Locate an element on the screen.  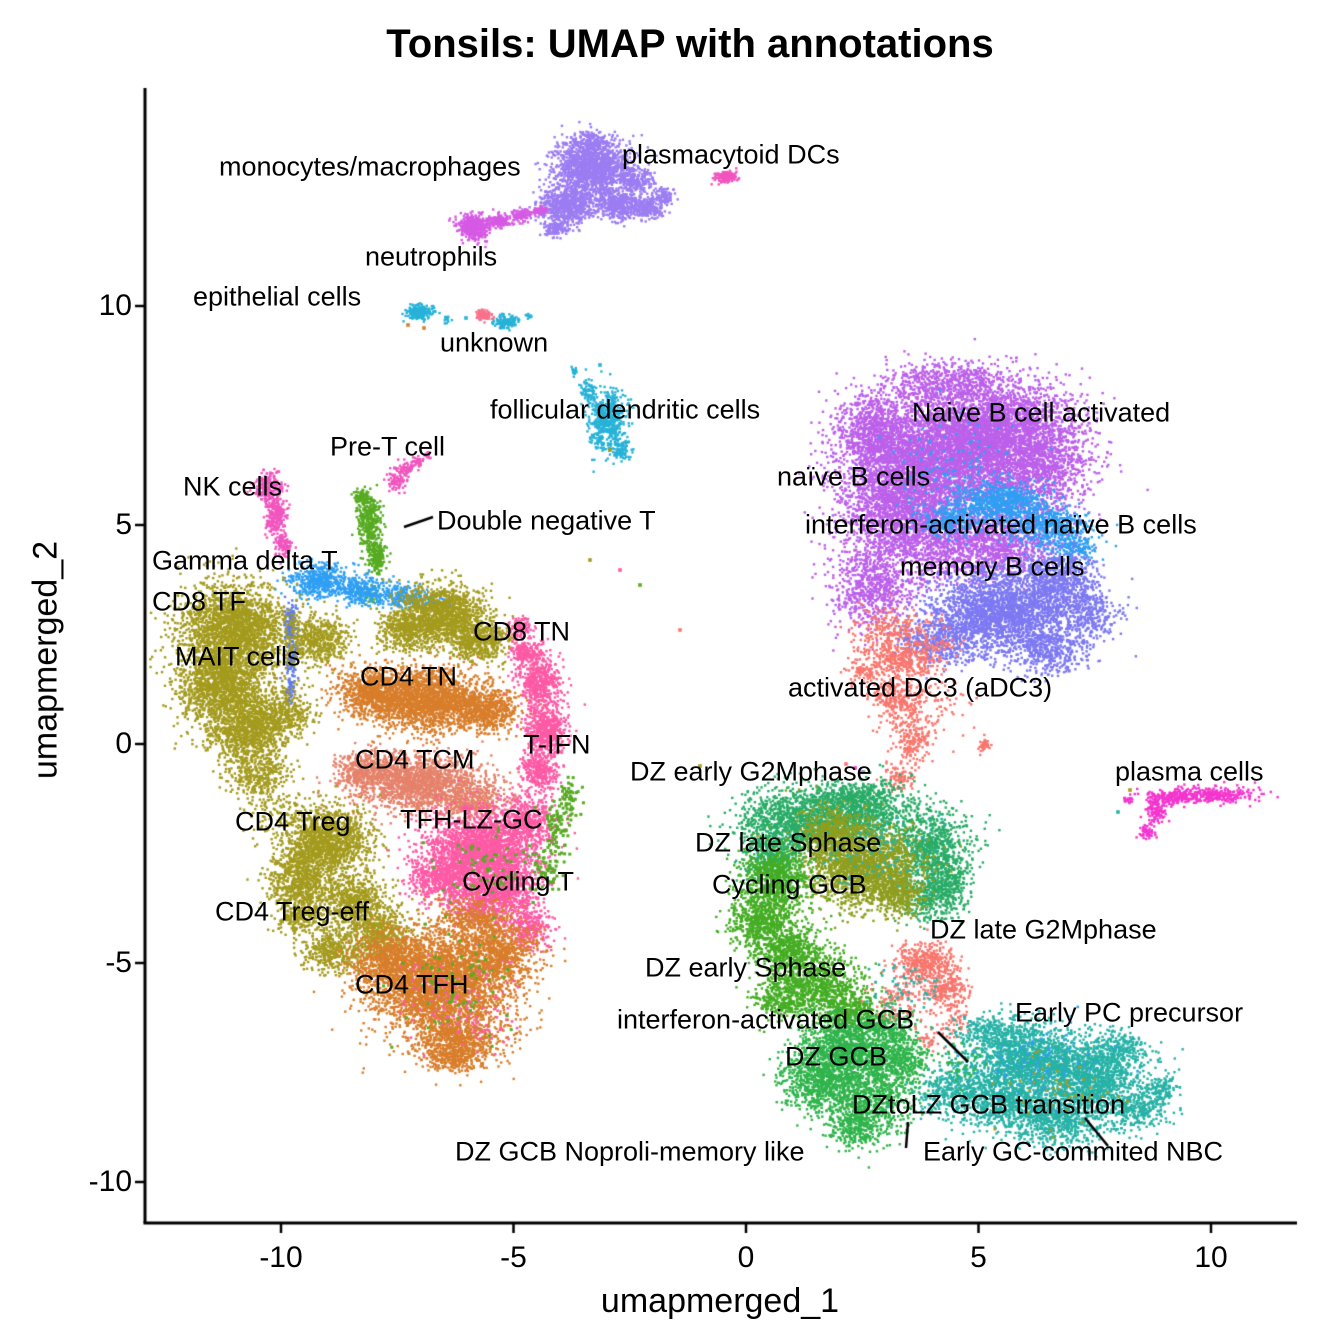
cluster-annotation: Cycling T is located at coordinates (518, 881).